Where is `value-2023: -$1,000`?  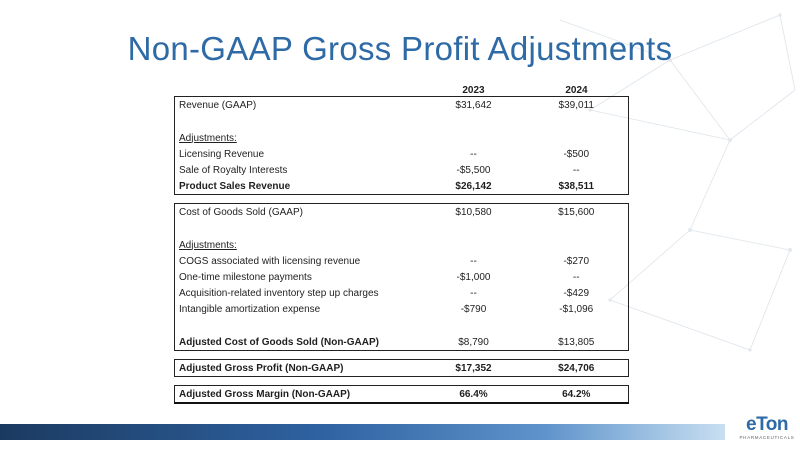
value-2023: -$1,000 is located at coordinates (473, 277).